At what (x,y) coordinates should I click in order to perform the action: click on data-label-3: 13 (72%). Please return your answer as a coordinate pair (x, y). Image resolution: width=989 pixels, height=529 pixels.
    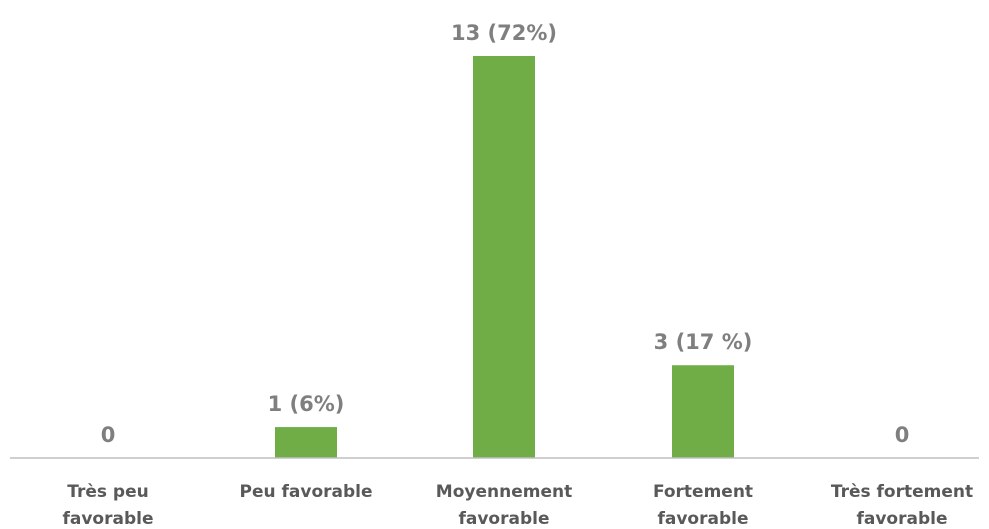
    Looking at the image, I should click on (504, 33).